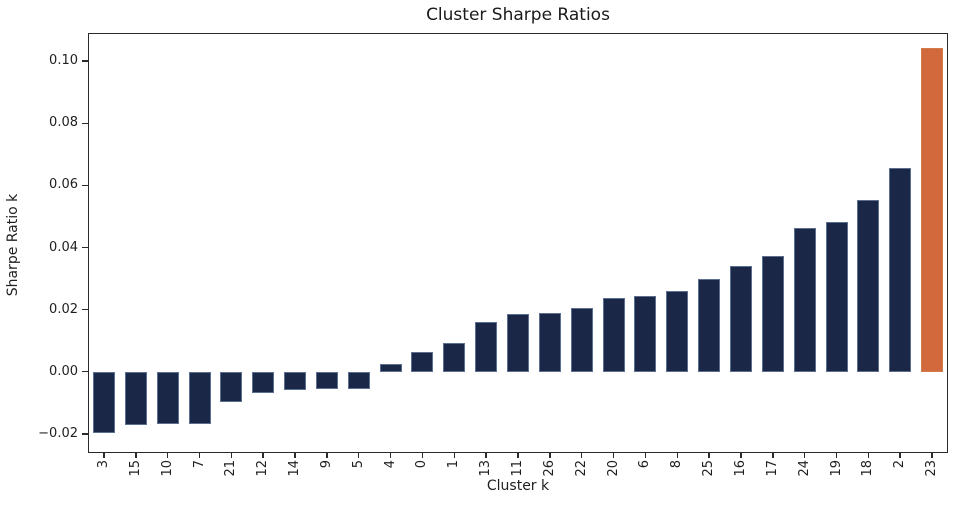 The height and width of the screenshot is (511, 960). Describe the element at coordinates (63, 61) in the screenshot. I see `y-tick-label: 0.10` at that location.